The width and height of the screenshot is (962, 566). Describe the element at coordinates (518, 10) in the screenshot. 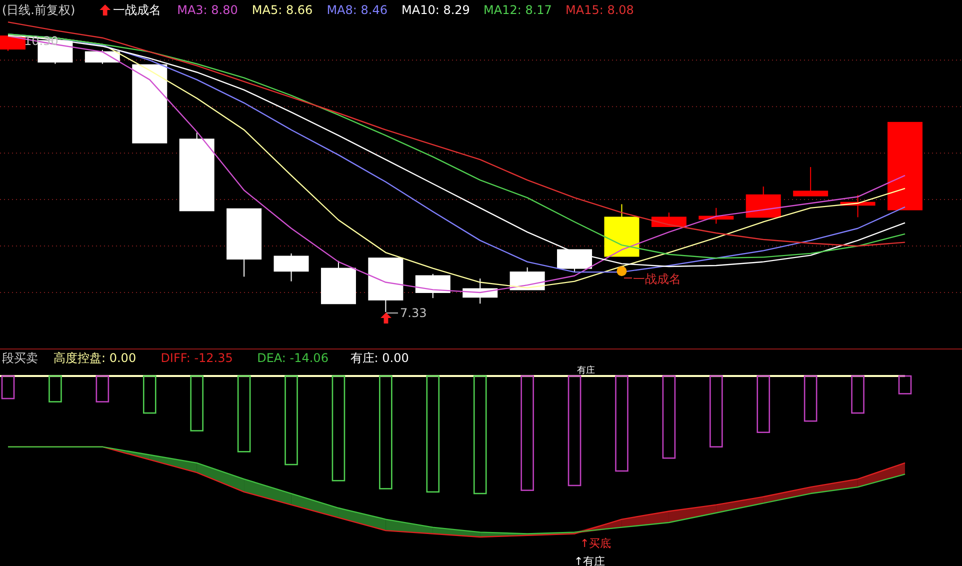

I see `text: MA12: 8.17` at that location.